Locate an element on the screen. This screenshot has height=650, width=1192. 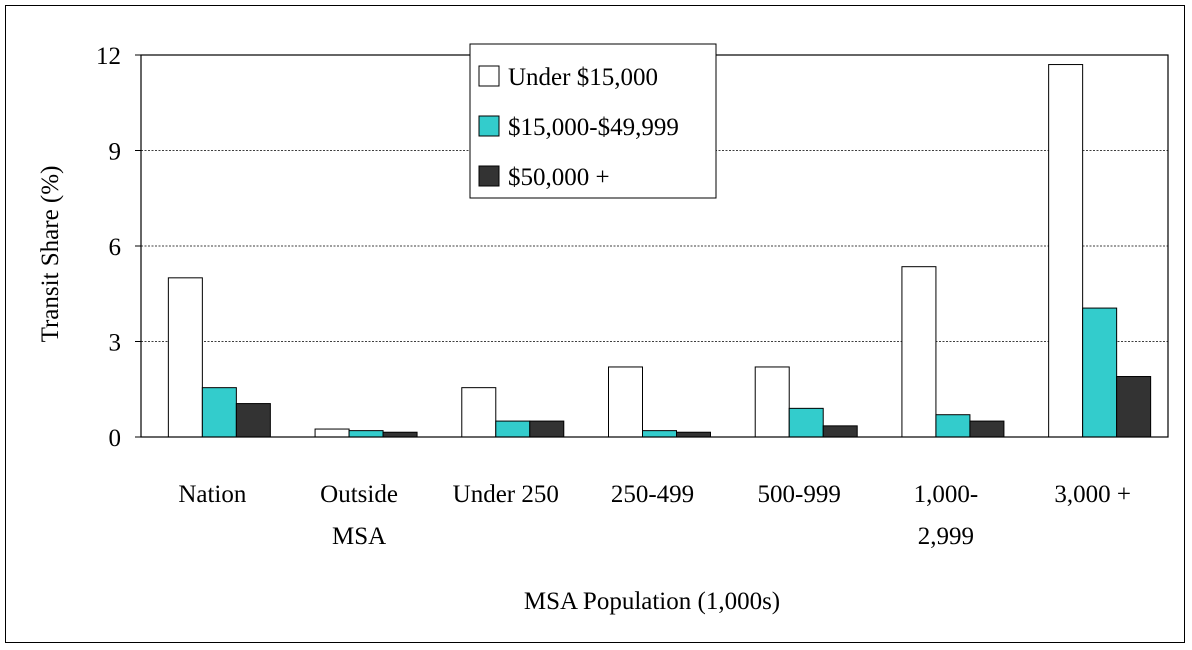
category-label: Under 250 is located at coordinates (506, 494).